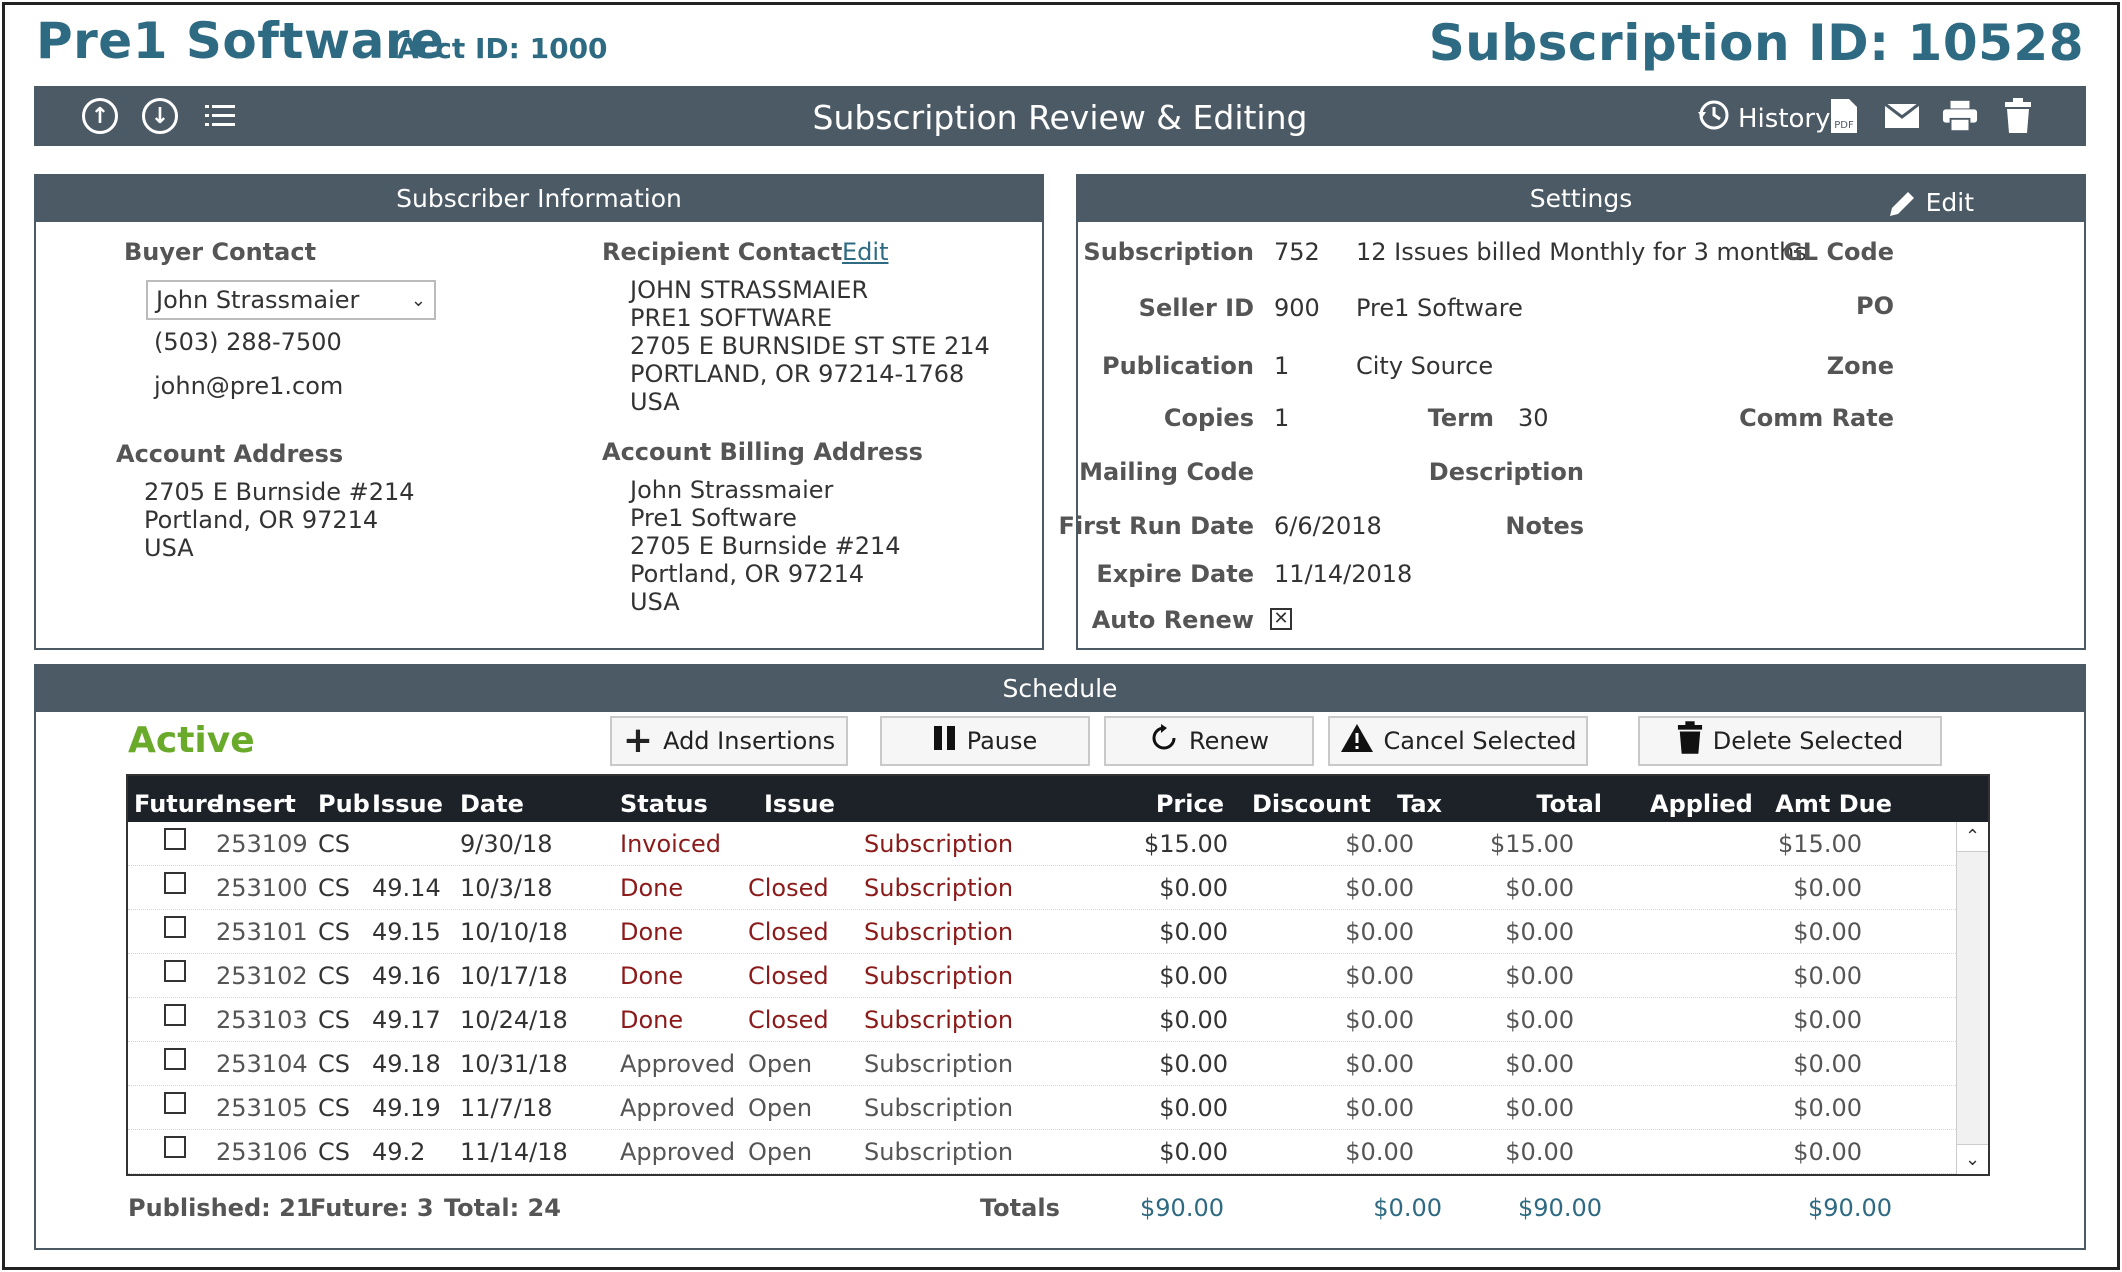  What do you see at coordinates (1060, 689) in the screenshot?
I see `schedule-panel-title: Schedule` at bounding box center [1060, 689].